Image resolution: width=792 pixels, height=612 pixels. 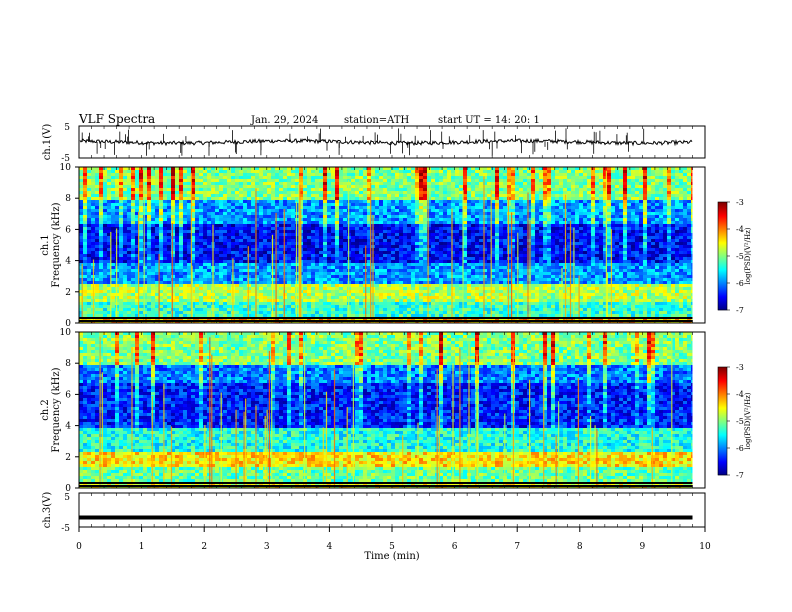 What do you see at coordinates (740, 229) in the screenshot?
I see `ch1-spectrogram-colorbar-tick: -4` at bounding box center [740, 229].